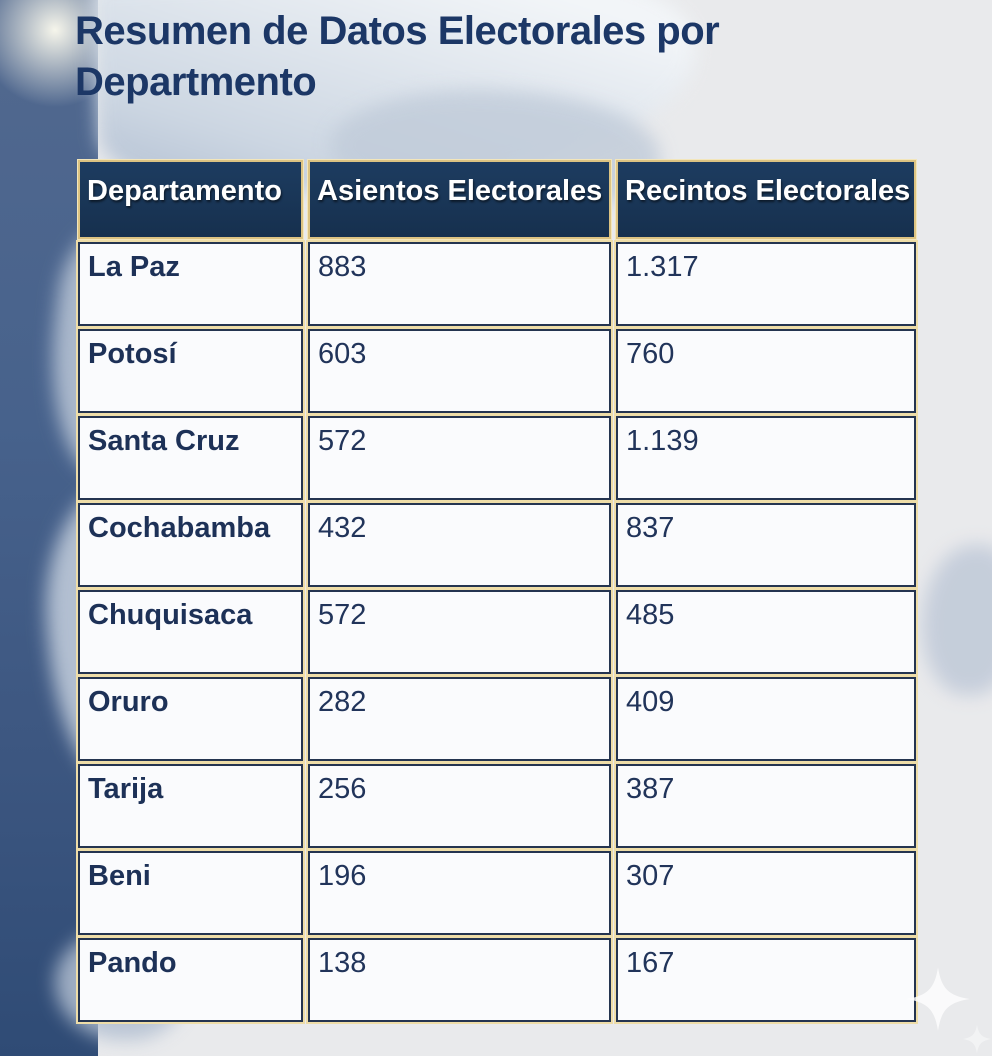 This screenshot has width=992, height=1056. I want to click on cell-asientos: 883, so click(459, 284).